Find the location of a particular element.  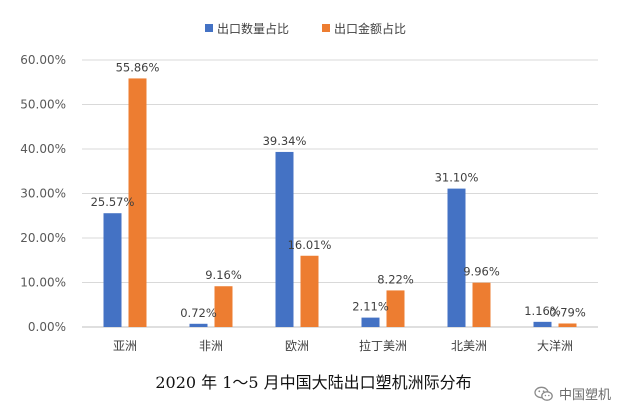

y-tick-label: 40.00% is located at coordinates (43, 149).